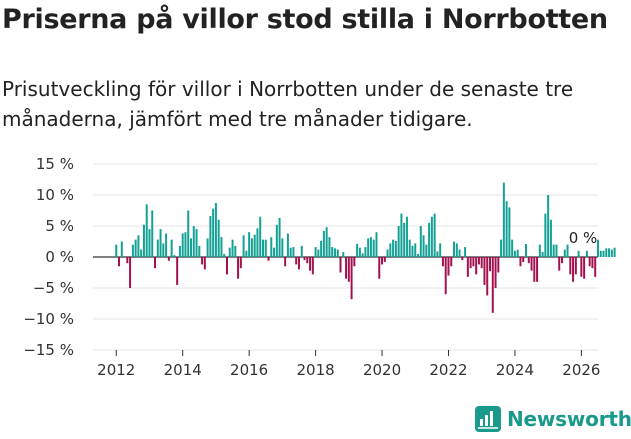  What do you see at coordinates (116, 370) in the screenshot?
I see `x-tick-label: 2012` at bounding box center [116, 370].